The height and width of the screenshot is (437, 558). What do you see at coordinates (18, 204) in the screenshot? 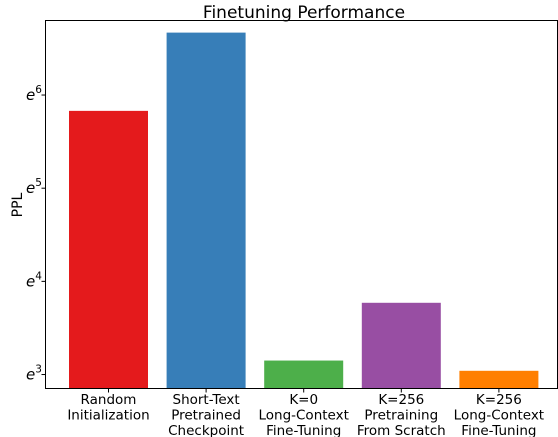
I see `y-axis-label: PPL` at bounding box center [18, 204].